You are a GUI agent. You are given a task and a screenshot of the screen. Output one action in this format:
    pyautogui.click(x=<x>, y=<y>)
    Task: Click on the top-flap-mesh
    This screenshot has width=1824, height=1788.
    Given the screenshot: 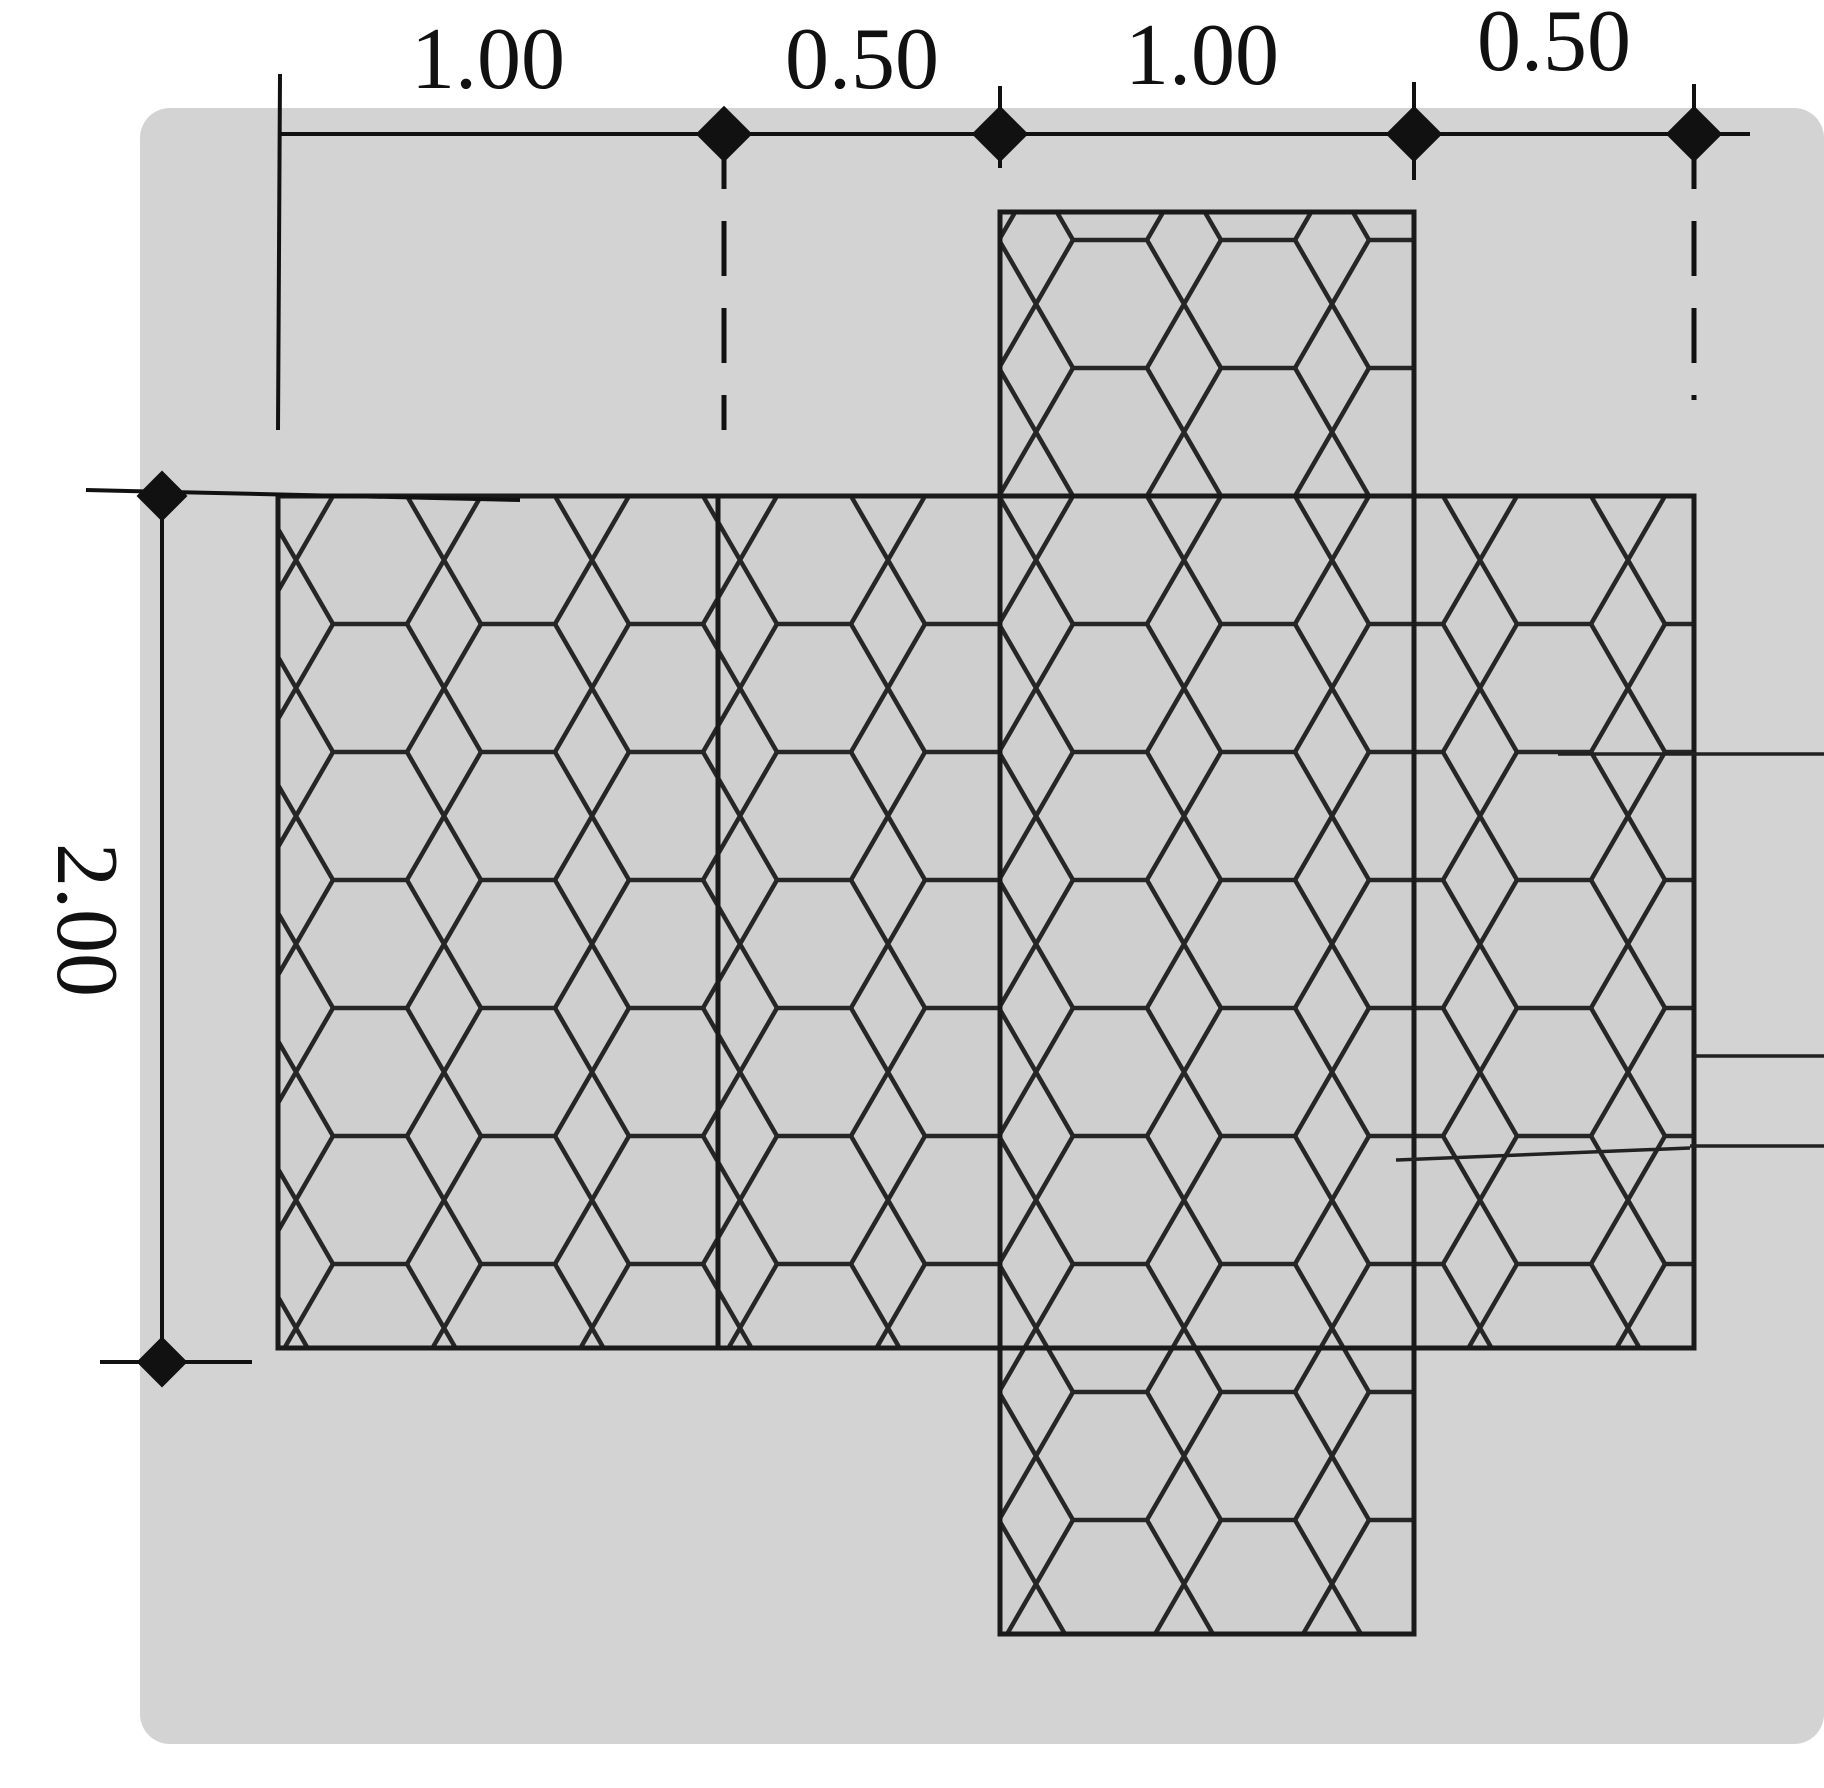 What is the action you would take?
    pyautogui.click(x=1207, y=354)
    